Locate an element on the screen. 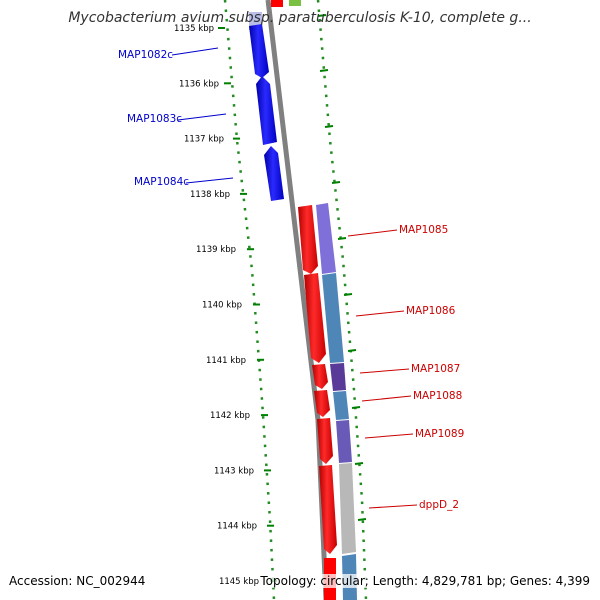  gene-map1082c is located at coordinates (259, 51).